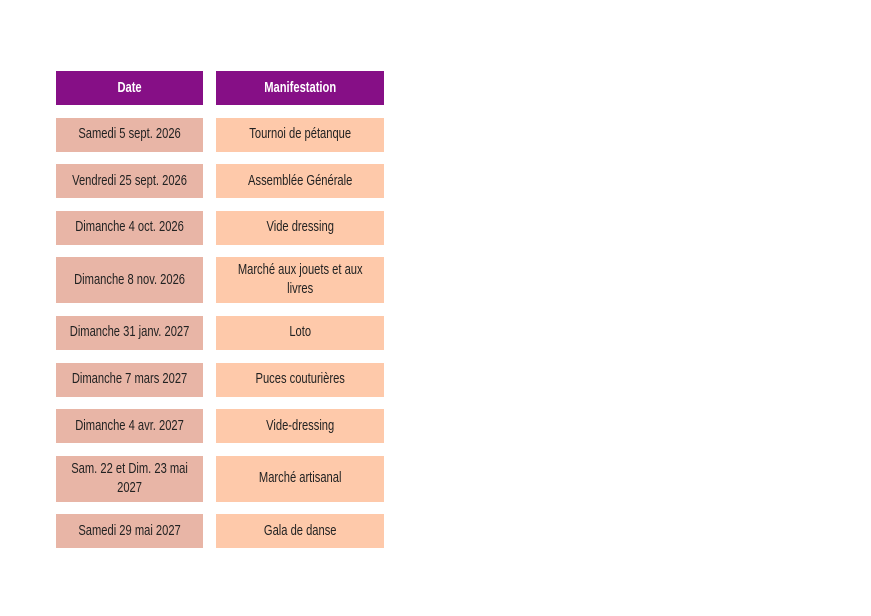 Image resolution: width=871 pixels, height=616 pixels. I want to click on event-cell-text: Gala de danse, so click(300, 530).